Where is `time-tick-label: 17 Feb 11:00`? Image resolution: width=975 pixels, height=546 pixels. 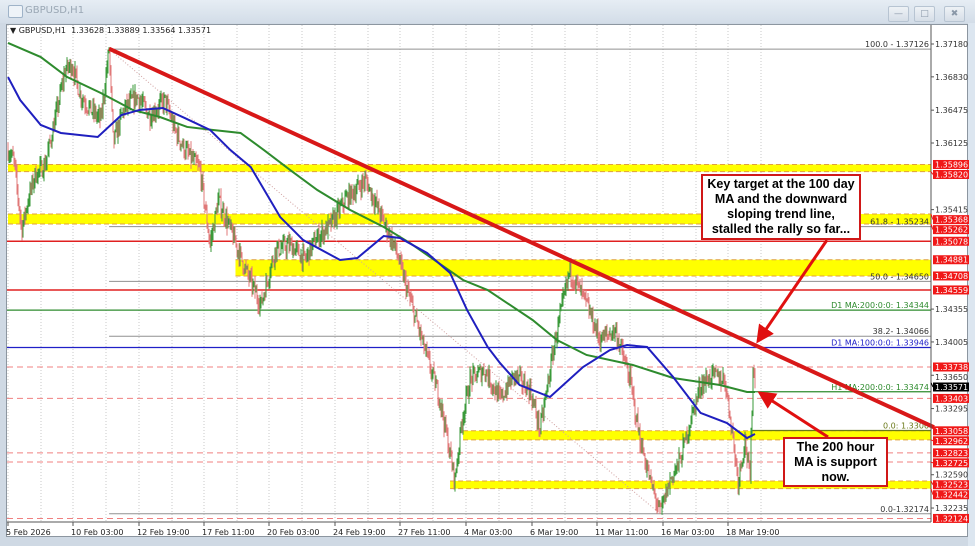 time-tick-label: 17 Feb 11:00 is located at coordinates (228, 532).